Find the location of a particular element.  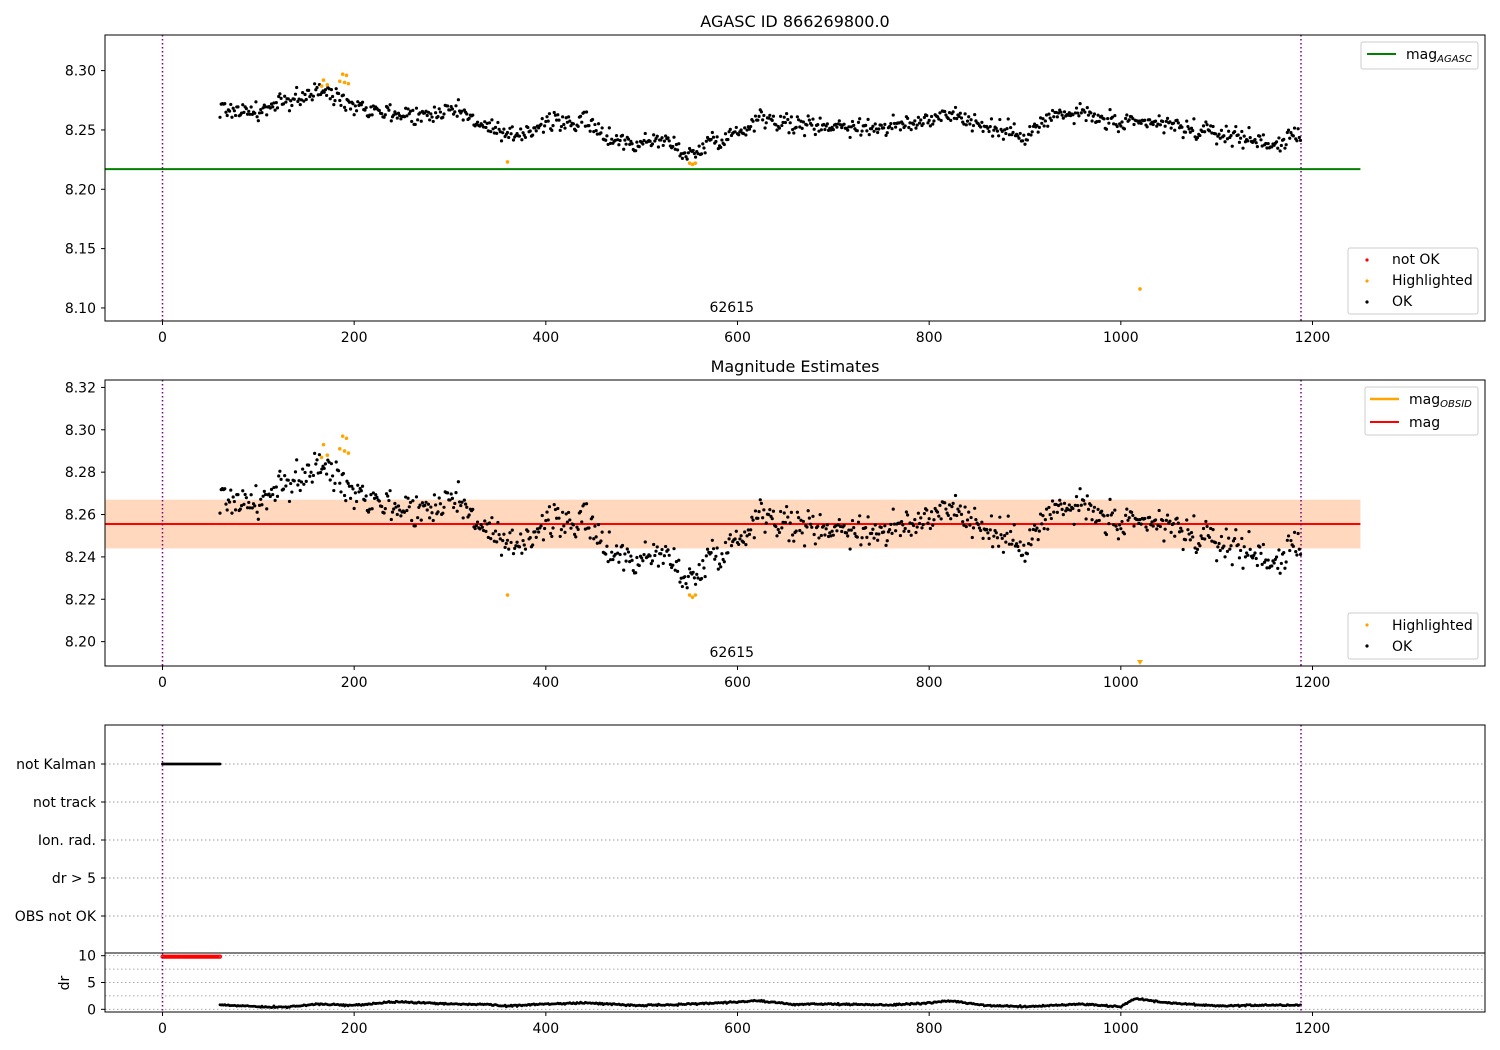

x-tick-label: 1200 is located at coordinates (1313, 338).